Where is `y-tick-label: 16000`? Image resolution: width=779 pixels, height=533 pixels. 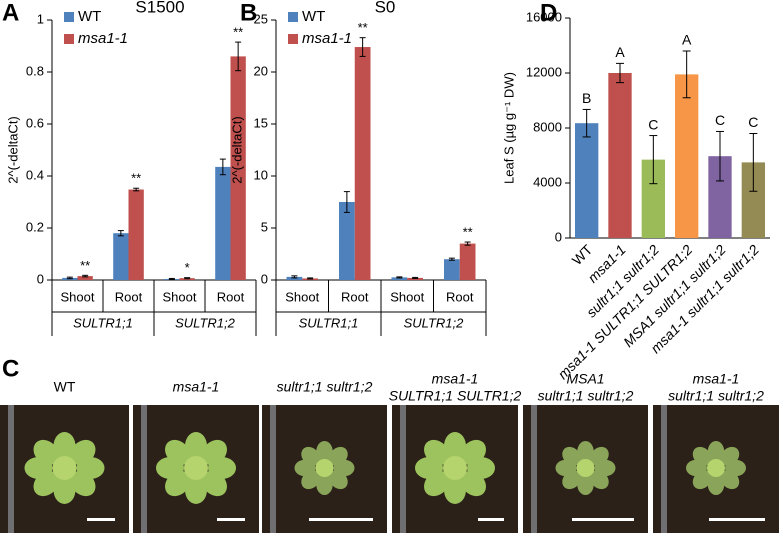 y-tick-label: 16000 is located at coordinates (544, 16).